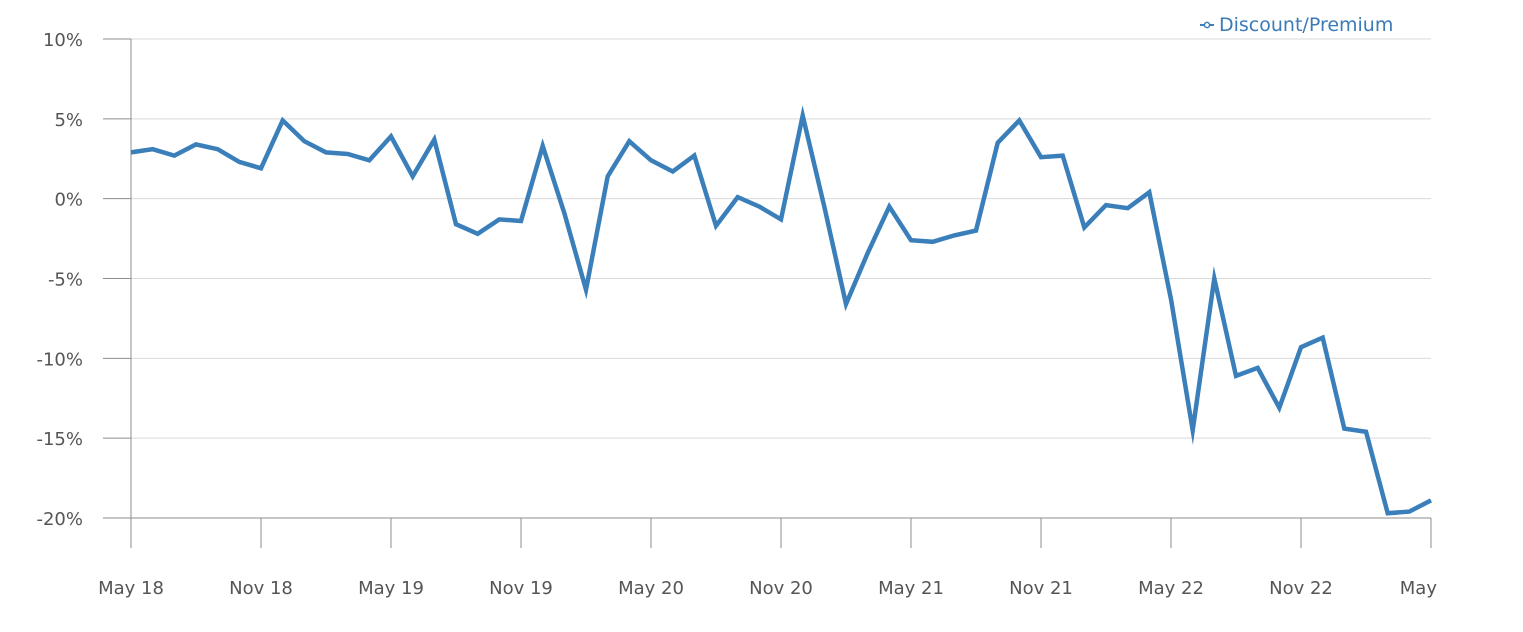 The image size is (1523, 632). Describe the element at coordinates (65, 280) in the screenshot. I see `y-tick-label: -5%` at that location.